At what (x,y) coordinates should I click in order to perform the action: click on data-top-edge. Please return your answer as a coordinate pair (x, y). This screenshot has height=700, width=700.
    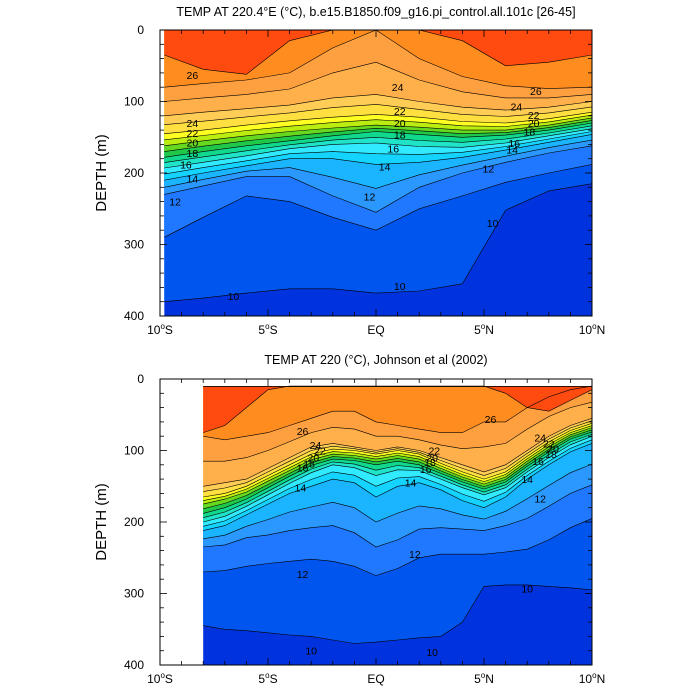
    Looking at the image, I should click on (397, 386).